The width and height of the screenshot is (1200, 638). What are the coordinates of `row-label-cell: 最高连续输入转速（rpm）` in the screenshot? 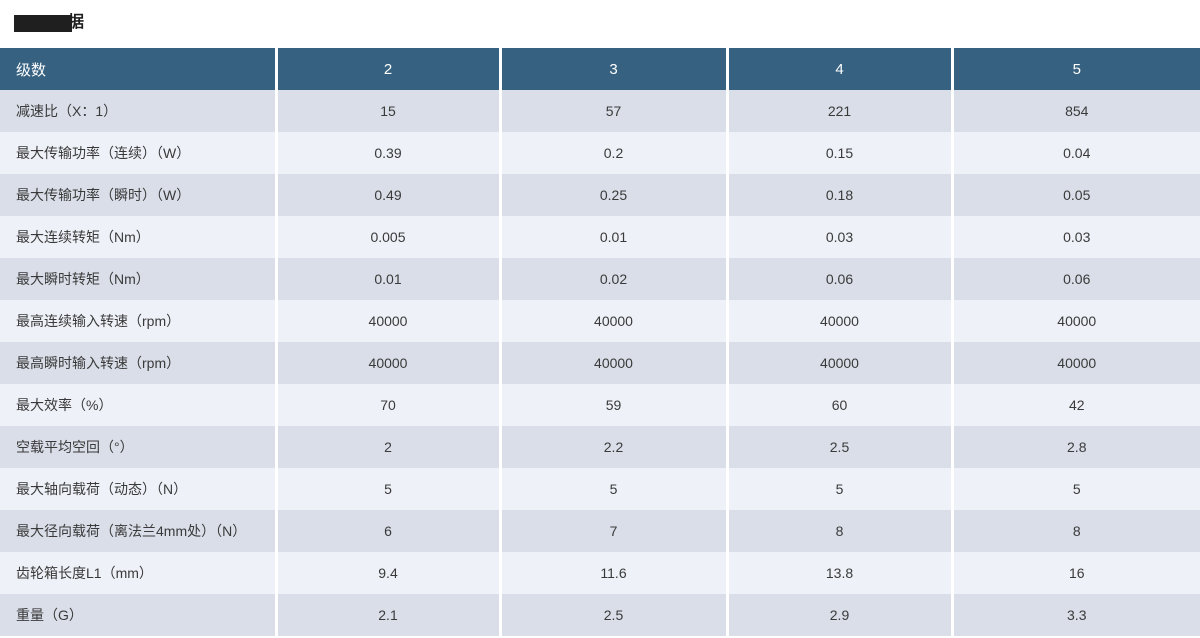 It's located at (139, 321).